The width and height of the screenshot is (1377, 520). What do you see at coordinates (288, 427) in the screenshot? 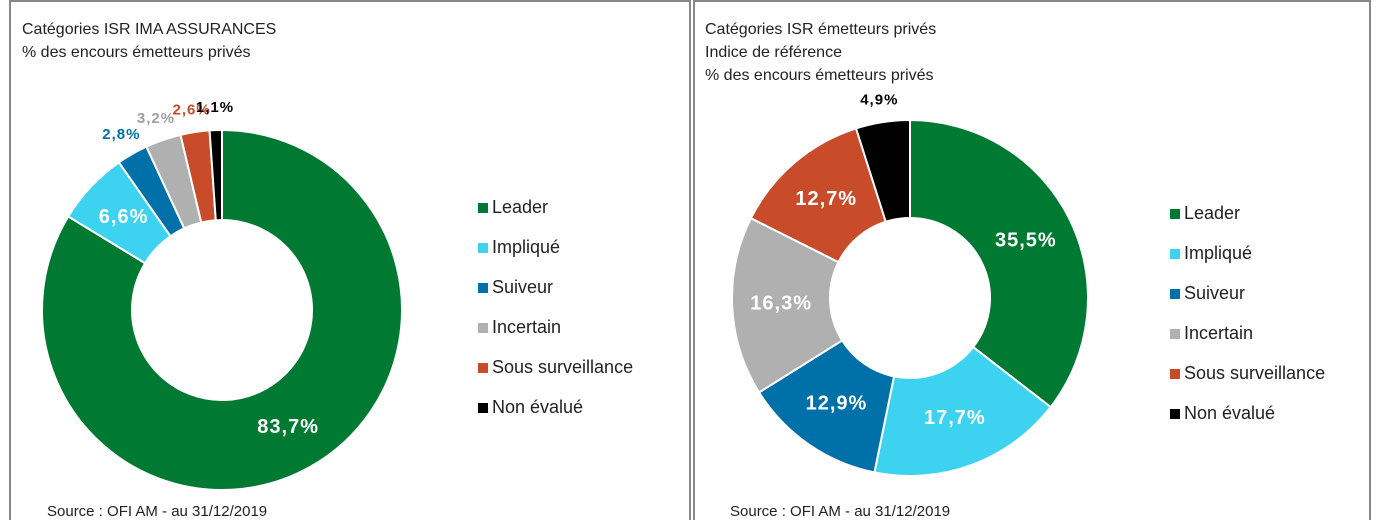
I see `value-label: 83,7%` at bounding box center [288, 427].